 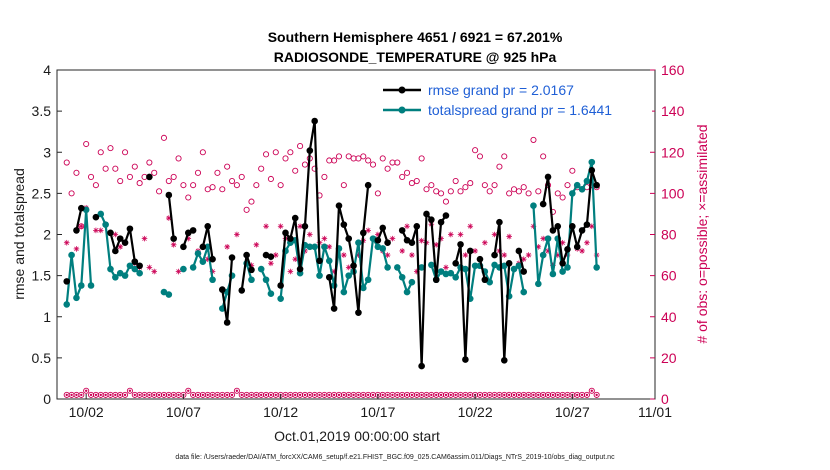 I want to click on x-tick-label: 10/27, so click(x=572, y=412).